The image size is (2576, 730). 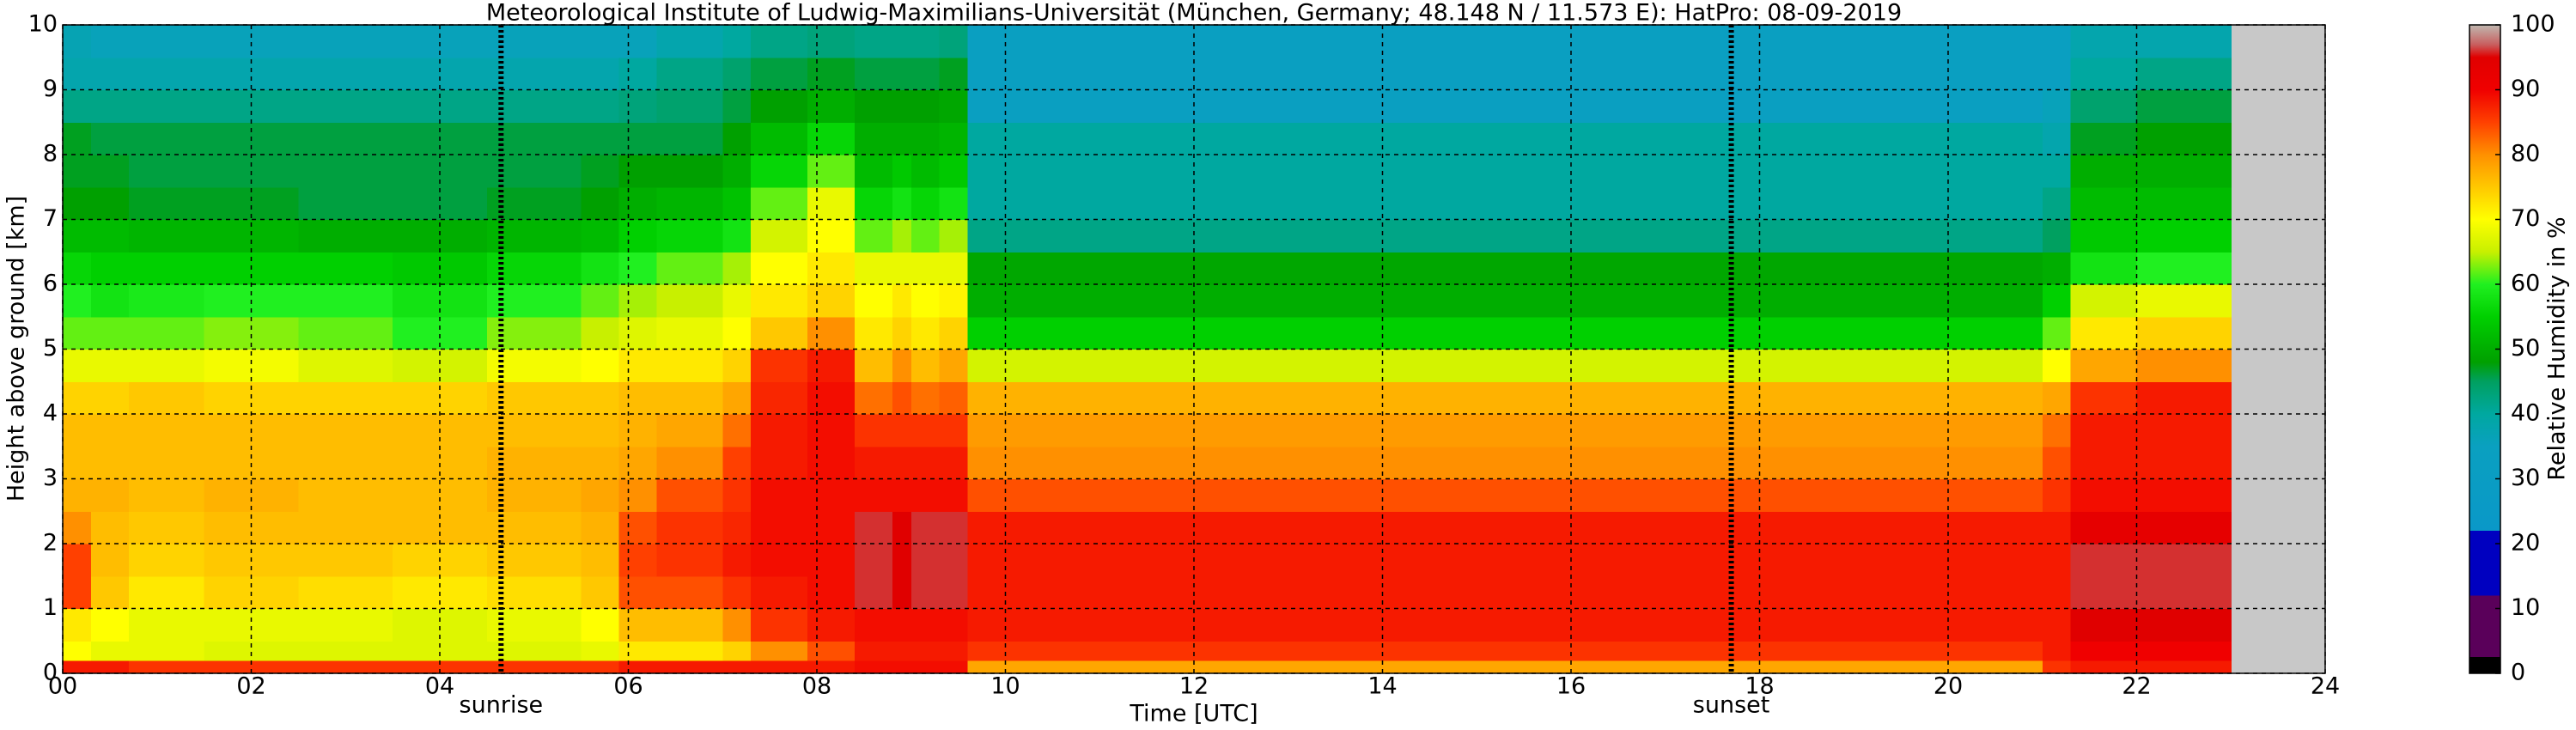 I want to click on x-tick-label: 08, so click(x=816, y=686).